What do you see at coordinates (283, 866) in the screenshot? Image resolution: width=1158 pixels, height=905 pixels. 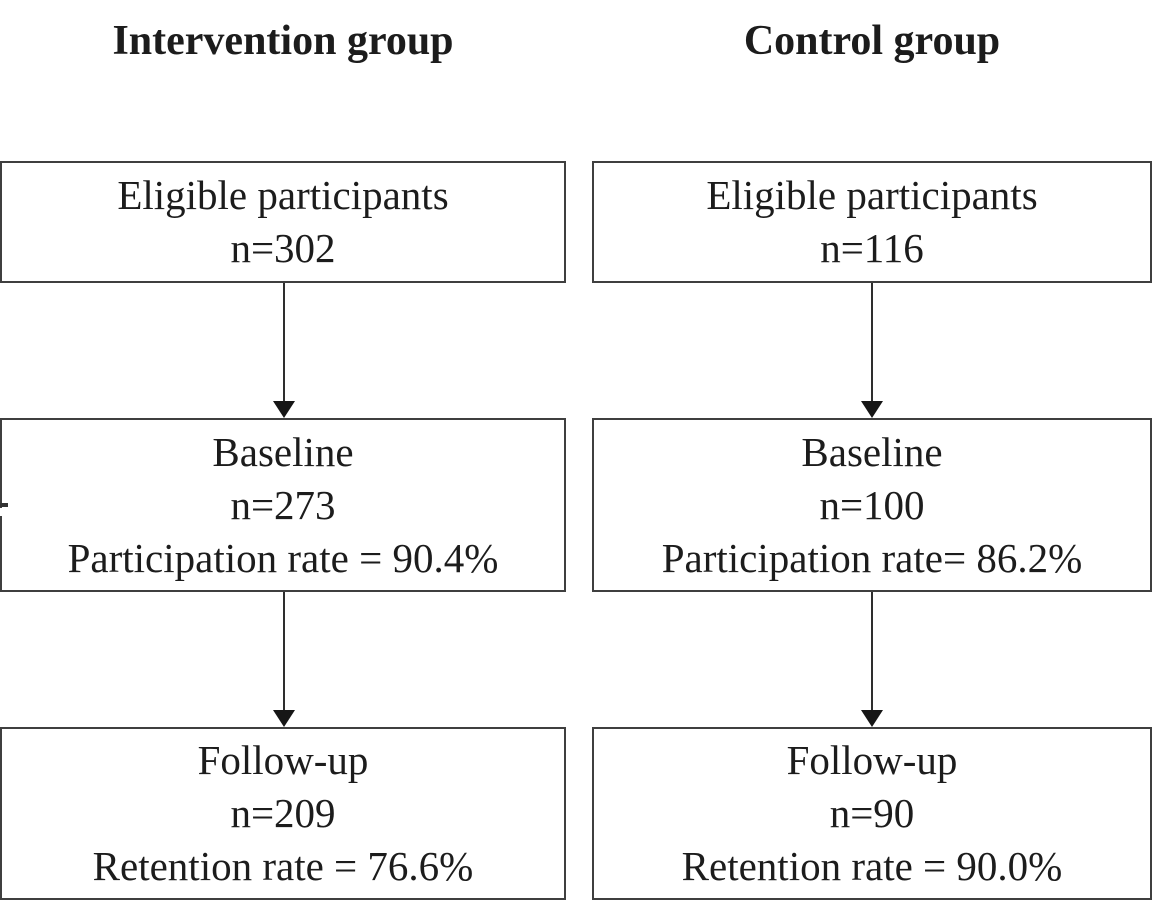 I see `box-line-rate: Retention rate = 76.6%` at bounding box center [283, 866].